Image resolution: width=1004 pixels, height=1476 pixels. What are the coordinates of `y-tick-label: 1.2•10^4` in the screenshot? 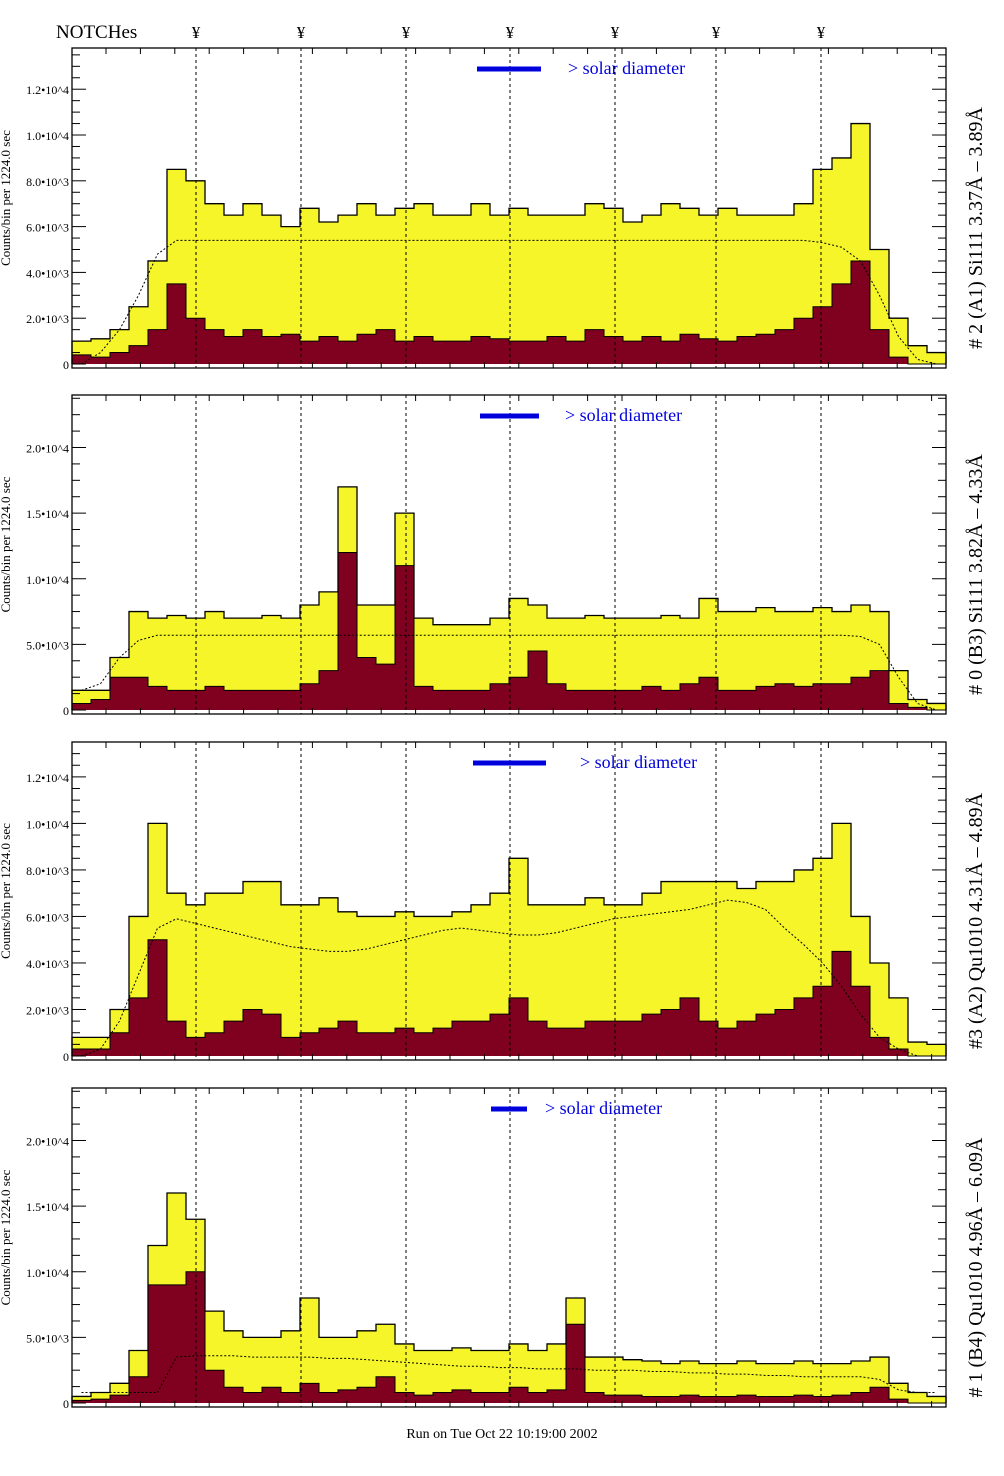 It's located at (47, 778).